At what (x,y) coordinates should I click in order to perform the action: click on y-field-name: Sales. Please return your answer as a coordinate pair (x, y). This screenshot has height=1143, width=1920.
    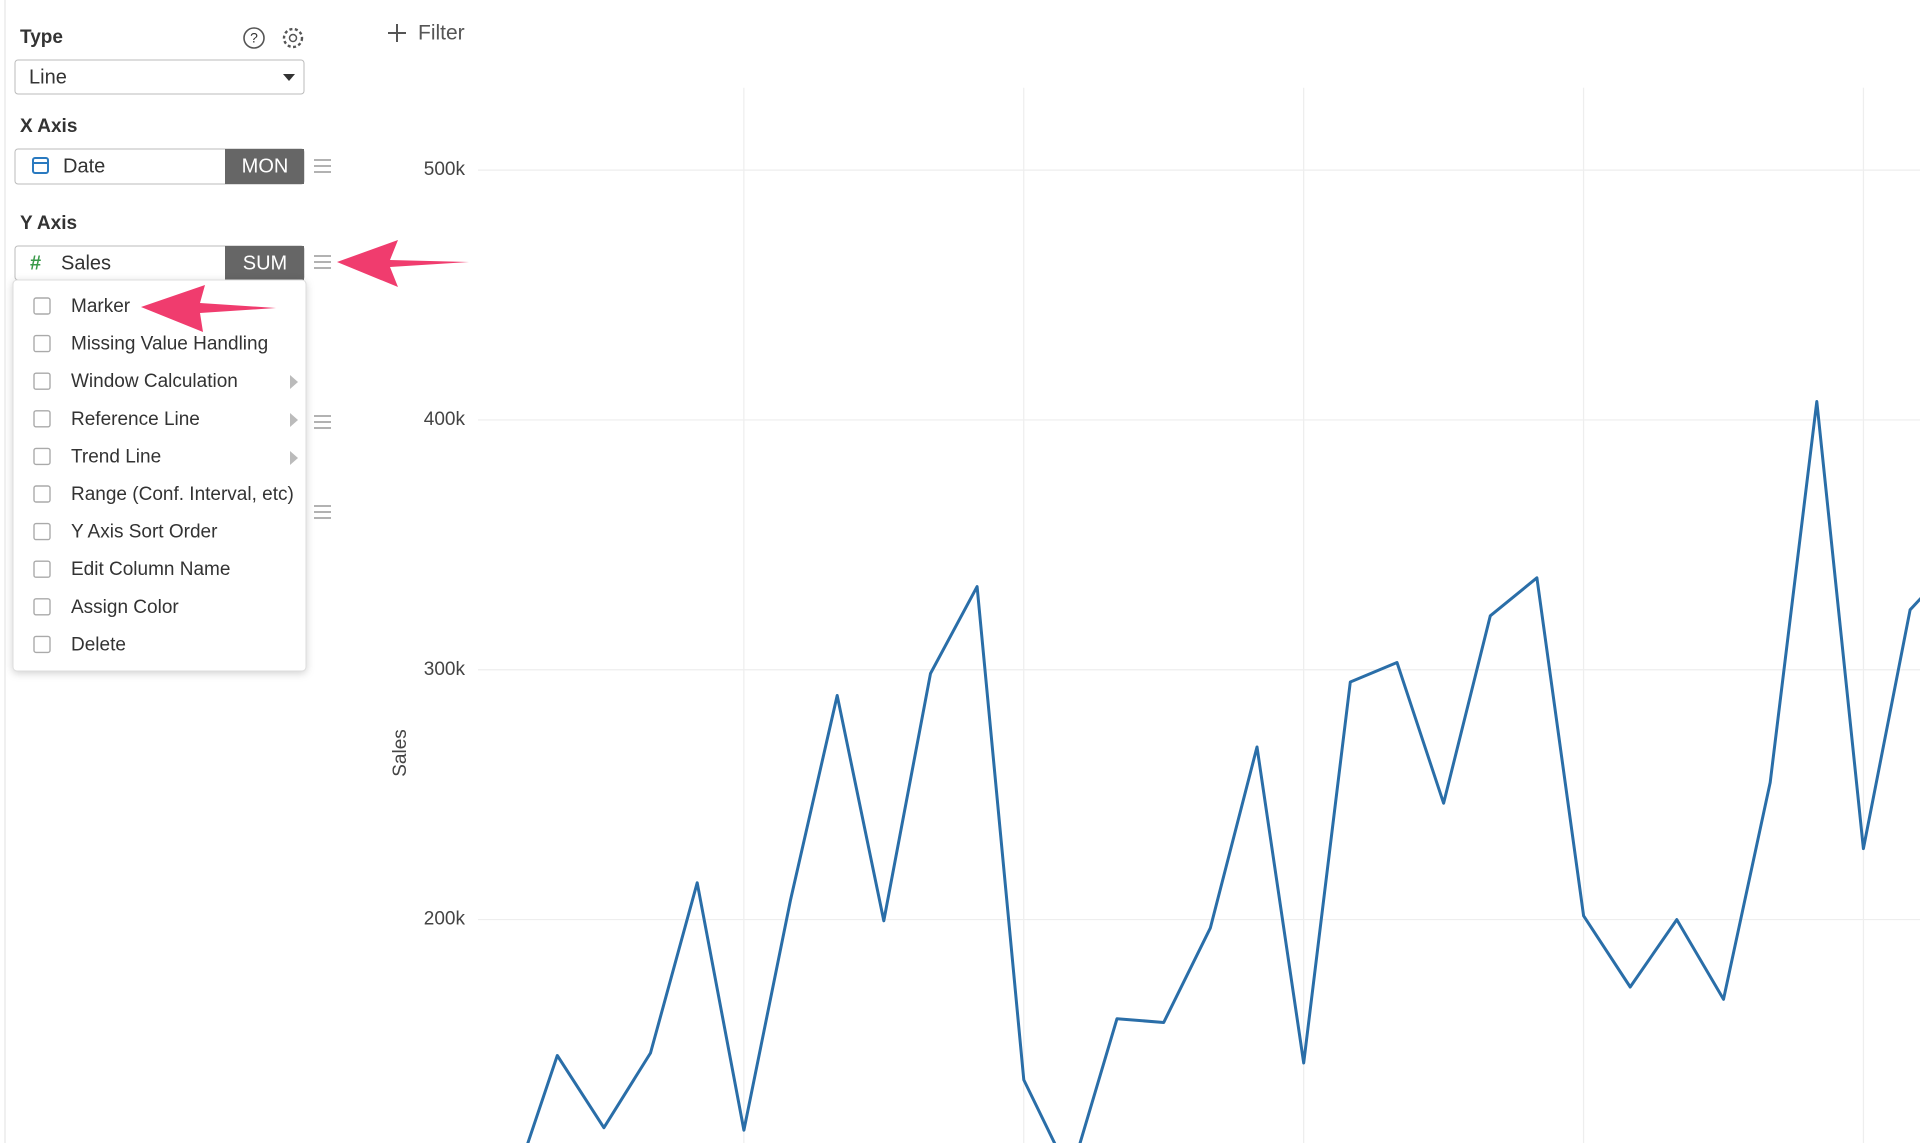
    Looking at the image, I should click on (86, 263).